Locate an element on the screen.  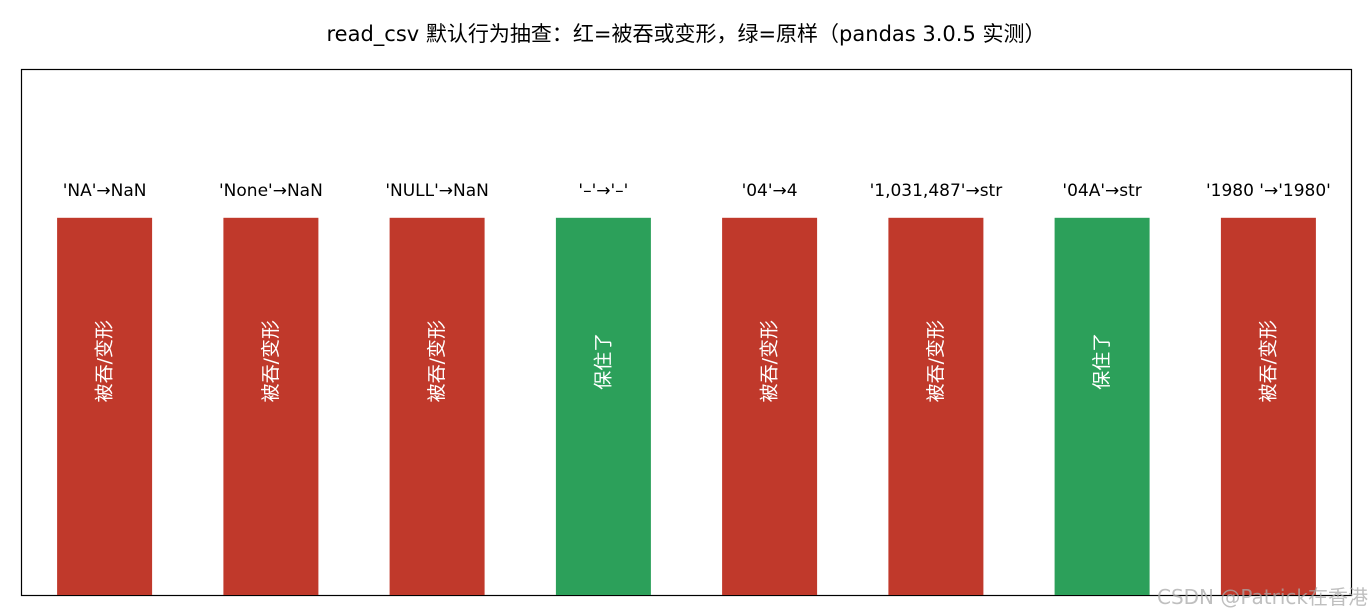
category-label-7: '04A'→str is located at coordinates (1101, 191).